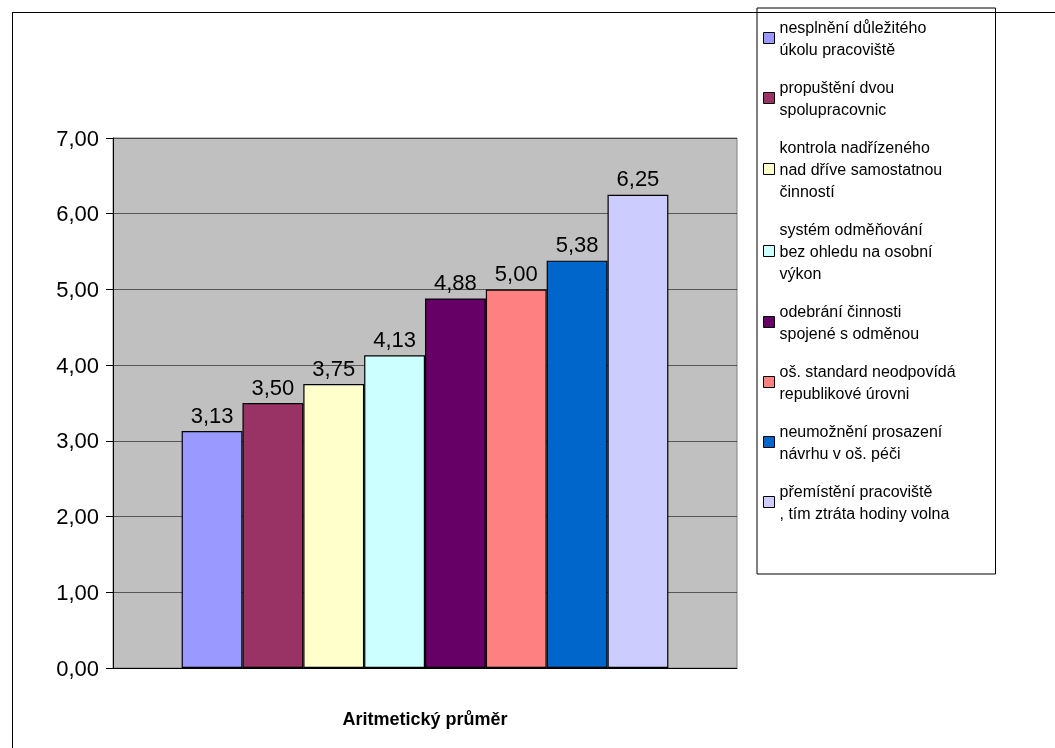 The width and height of the screenshot is (1055, 748). Describe the element at coordinates (863, 169) in the screenshot. I see `legend-label: kontrola nadřízeného nad dříve samostatnou činností` at that location.